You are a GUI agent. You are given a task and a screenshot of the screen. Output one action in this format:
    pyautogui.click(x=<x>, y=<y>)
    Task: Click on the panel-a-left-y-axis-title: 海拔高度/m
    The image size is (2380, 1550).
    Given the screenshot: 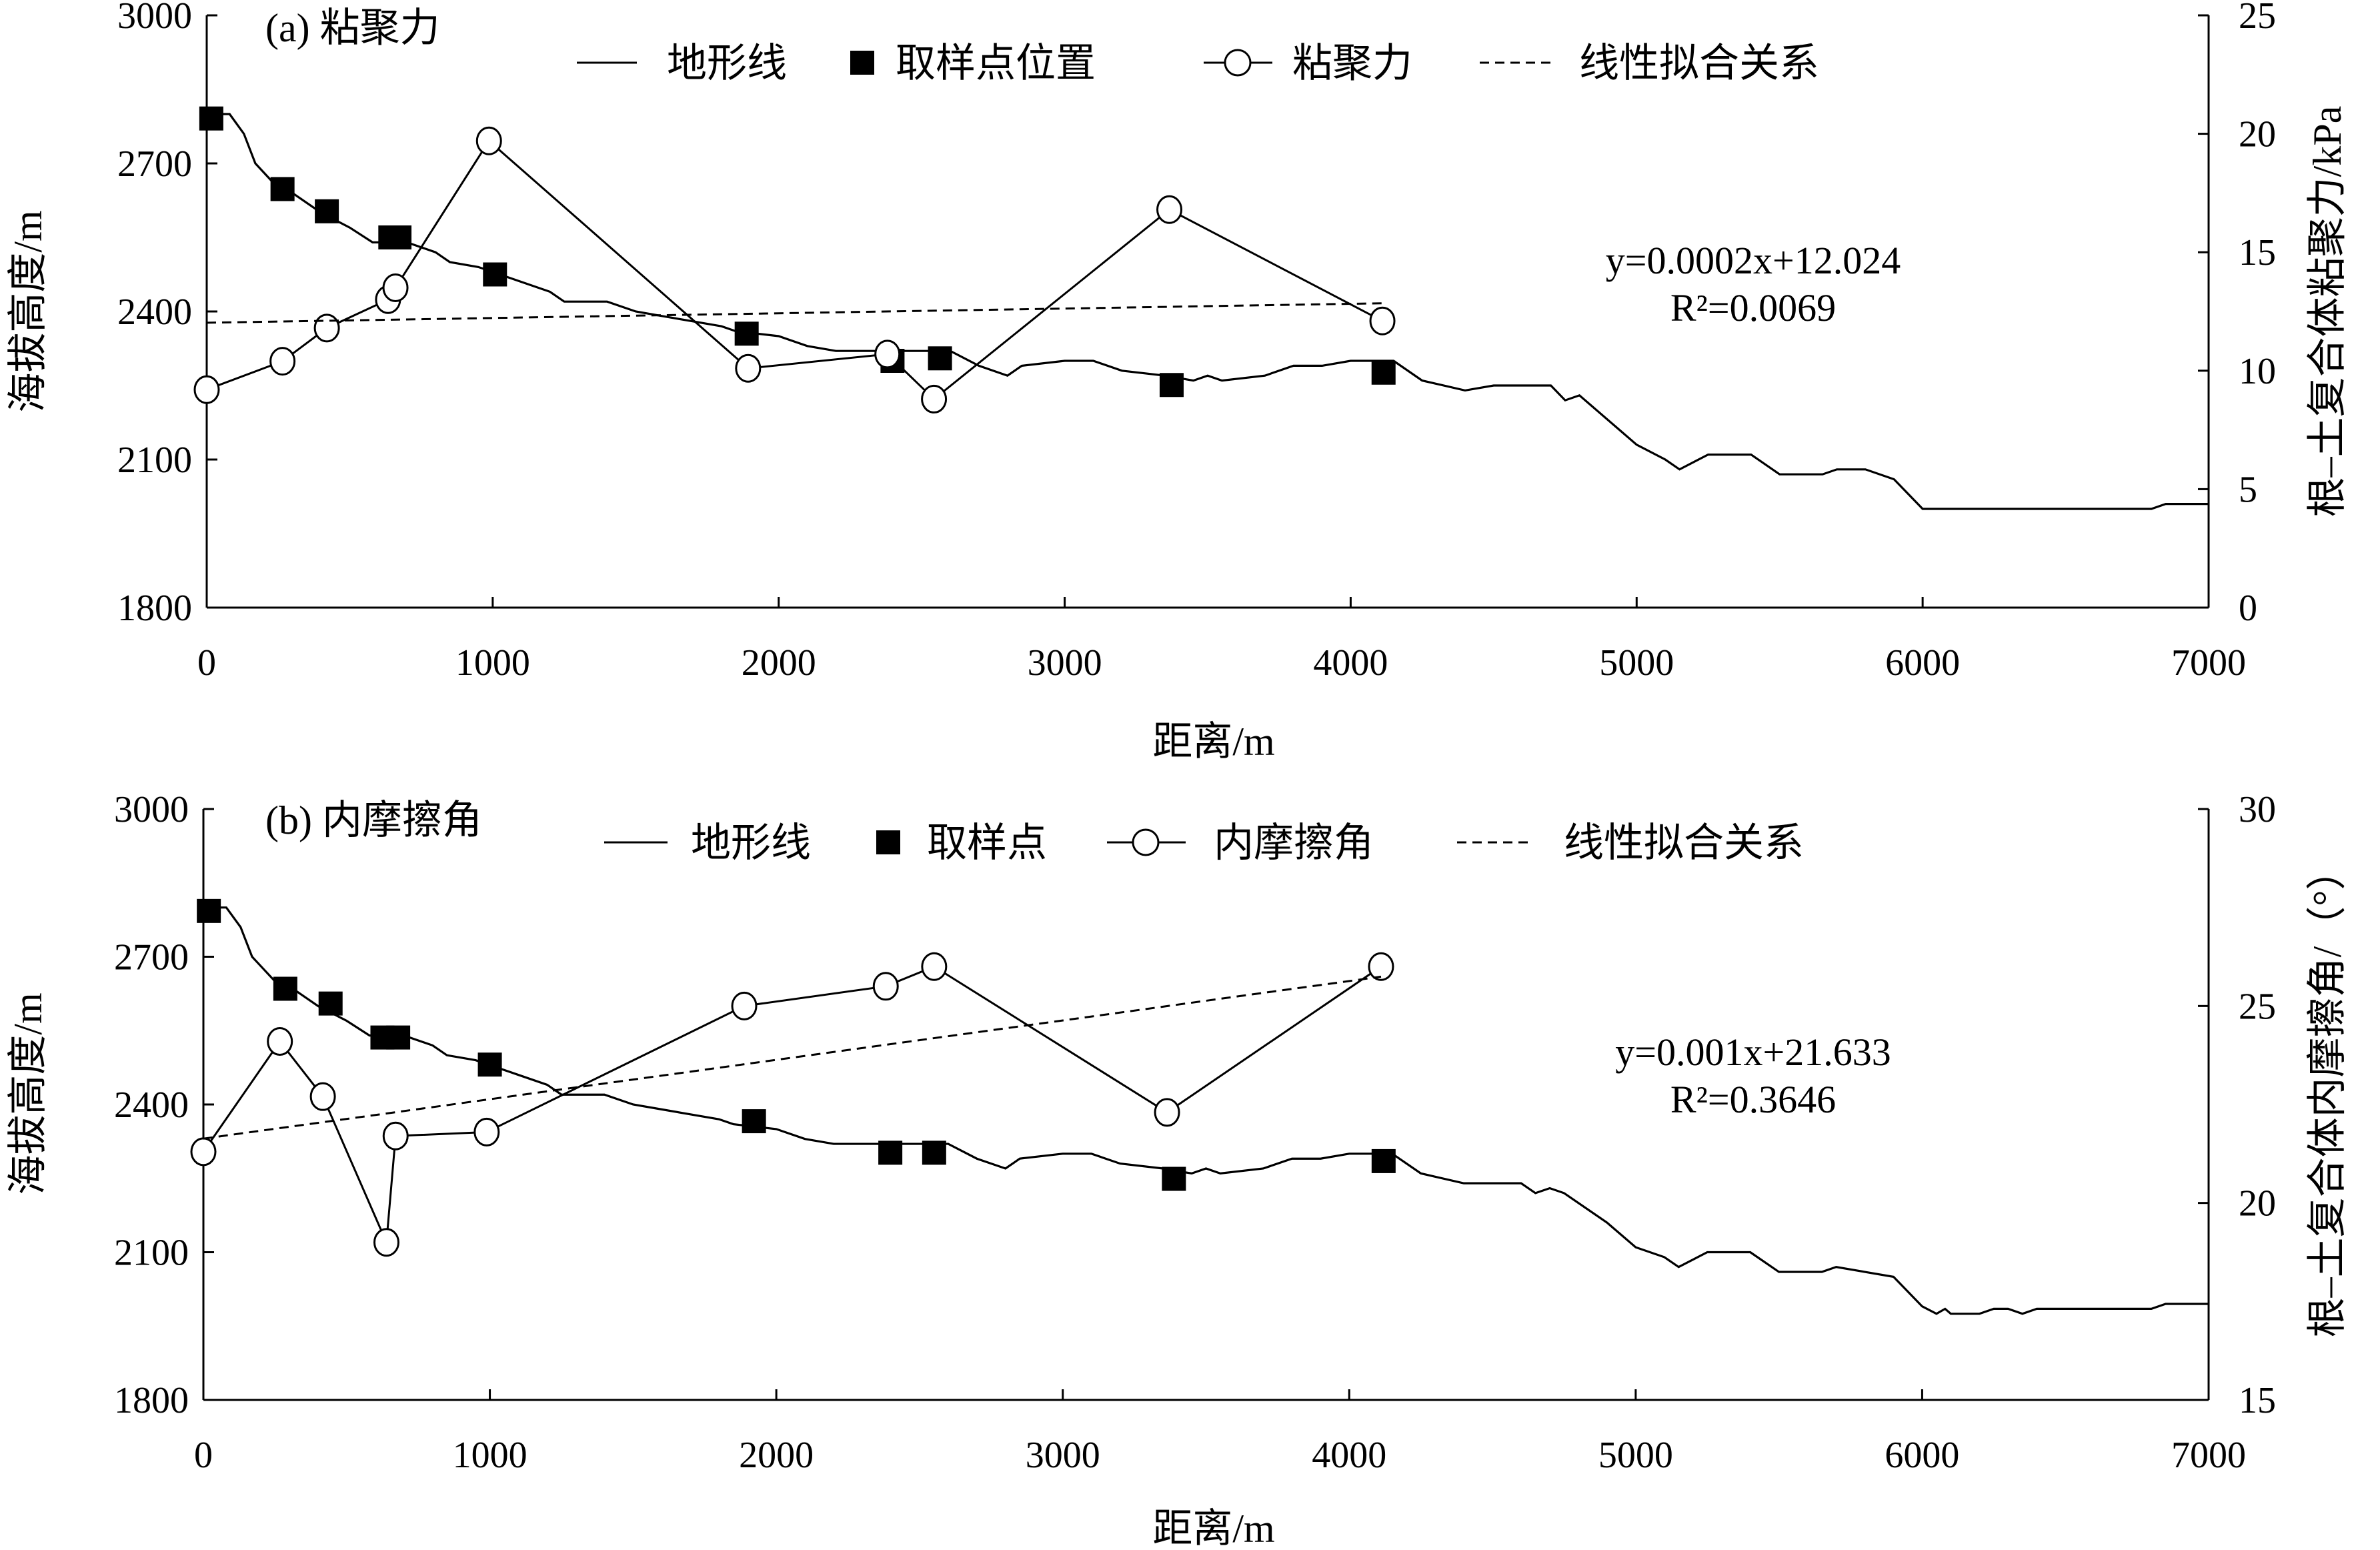 What is the action you would take?
    pyautogui.click(x=28, y=311)
    